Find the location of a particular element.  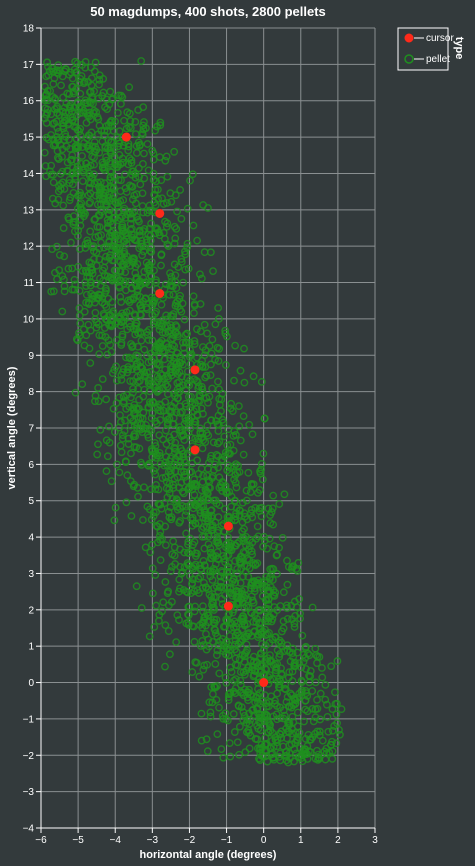

y-tick-label: 4 is located at coordinates (31, 538).